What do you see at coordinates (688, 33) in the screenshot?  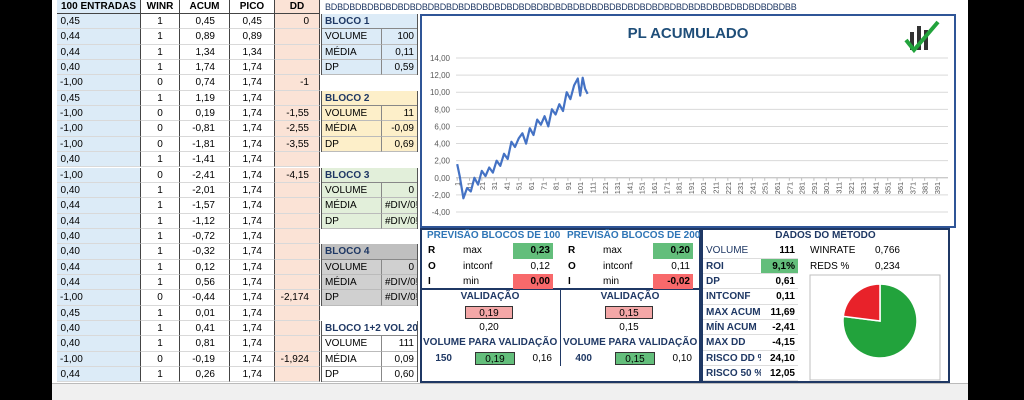 I see `chart-title: PL ACUMULADO` at bounding box center [688, 33].